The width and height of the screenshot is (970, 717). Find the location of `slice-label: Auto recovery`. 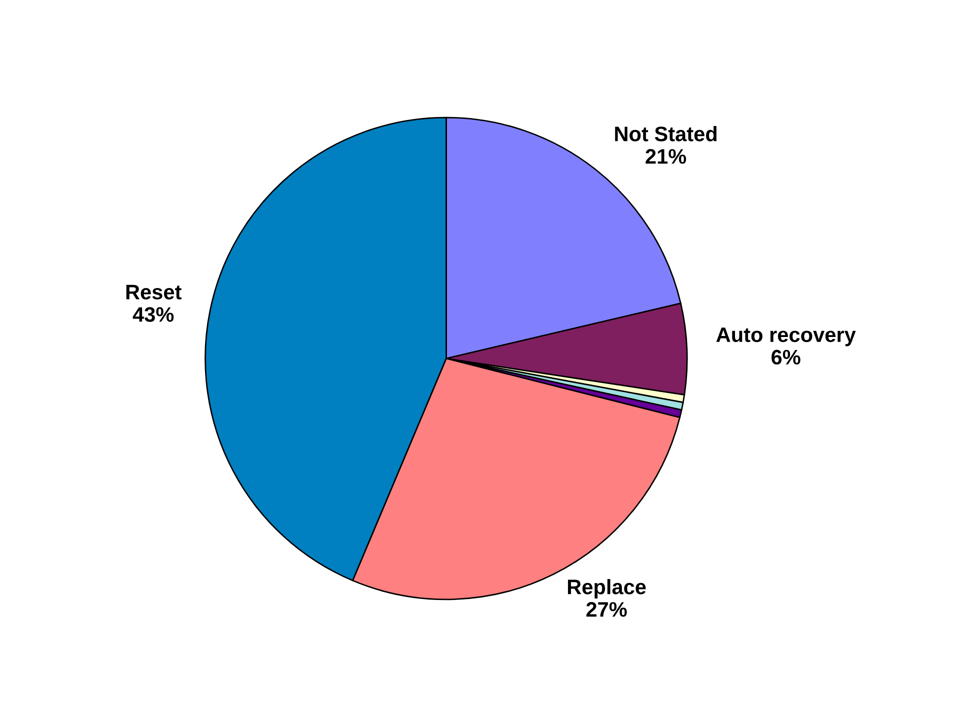

slice-label: Auto recovery is located at coordinates (786, 337).